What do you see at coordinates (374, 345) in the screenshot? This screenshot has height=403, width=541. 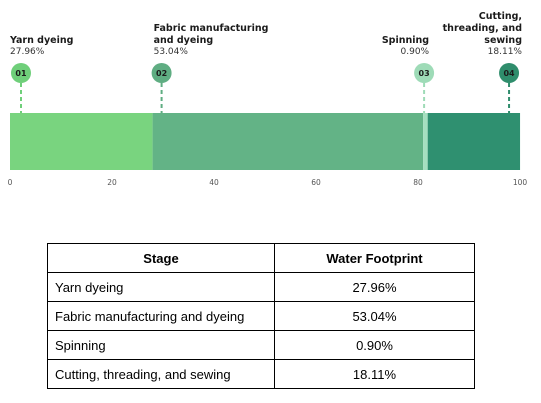 I see `water-footprint-cell: 0.90%` at bounding box center [374, 345].